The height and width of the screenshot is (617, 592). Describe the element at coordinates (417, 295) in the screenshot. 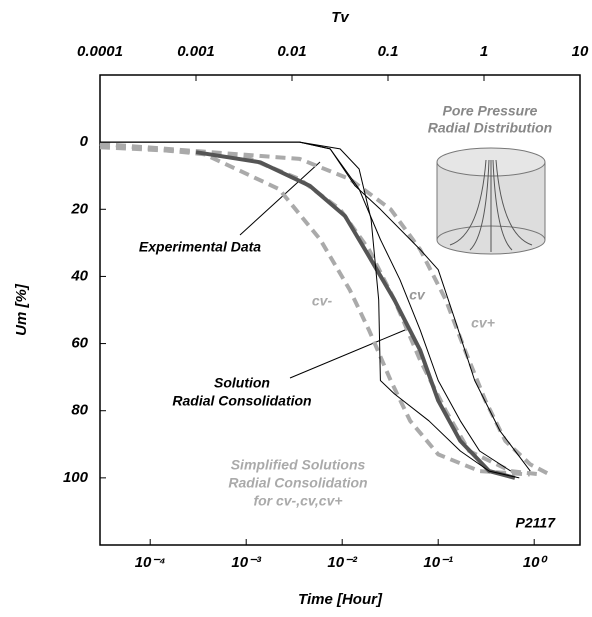

I see `series-label: cv` at that location.